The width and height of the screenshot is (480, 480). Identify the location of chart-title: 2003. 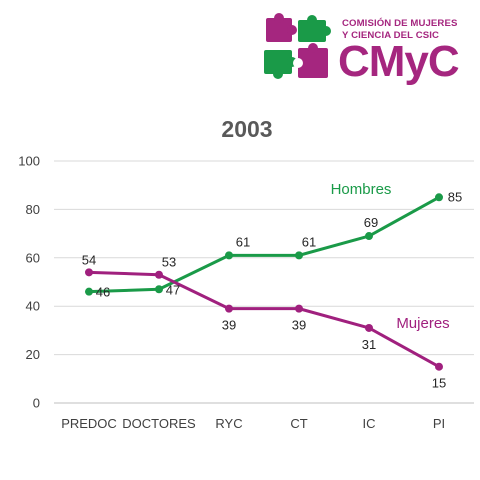
(247, 129).